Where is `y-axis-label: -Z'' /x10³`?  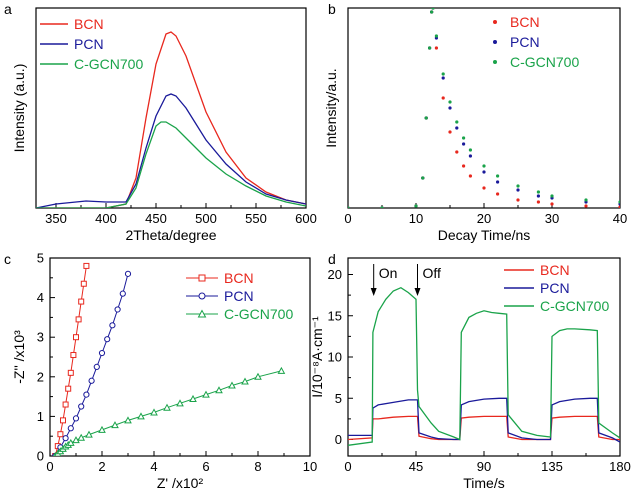 y-axis-label: -Z'' /x10³ is located at coordinates (19, 357).